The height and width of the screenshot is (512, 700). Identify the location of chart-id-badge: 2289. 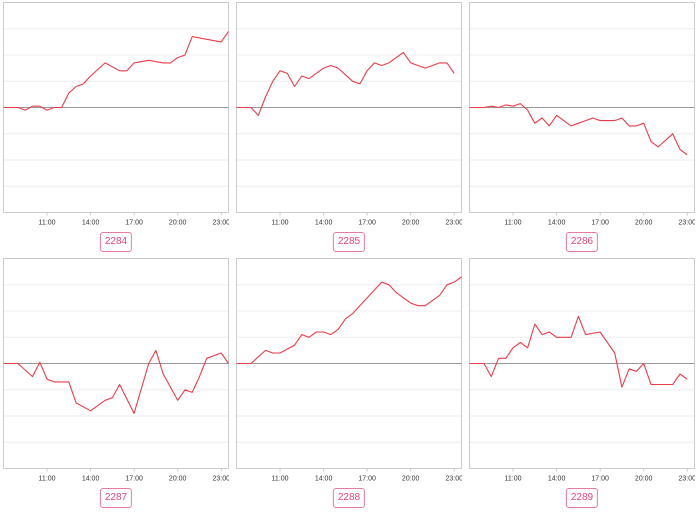
(582, 498).